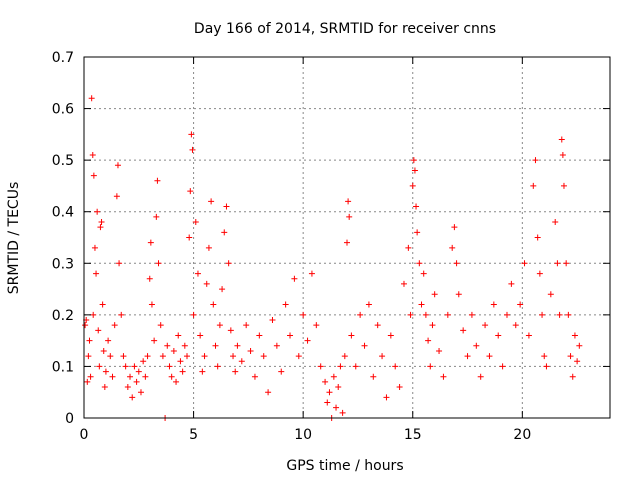 Image resolution: width=640 pixels, height=480 pixels. What do you see at coordinates (63, 110) in the screenshot?
I see `y-tick-label: 0.6` at bounding box center [63, 110].